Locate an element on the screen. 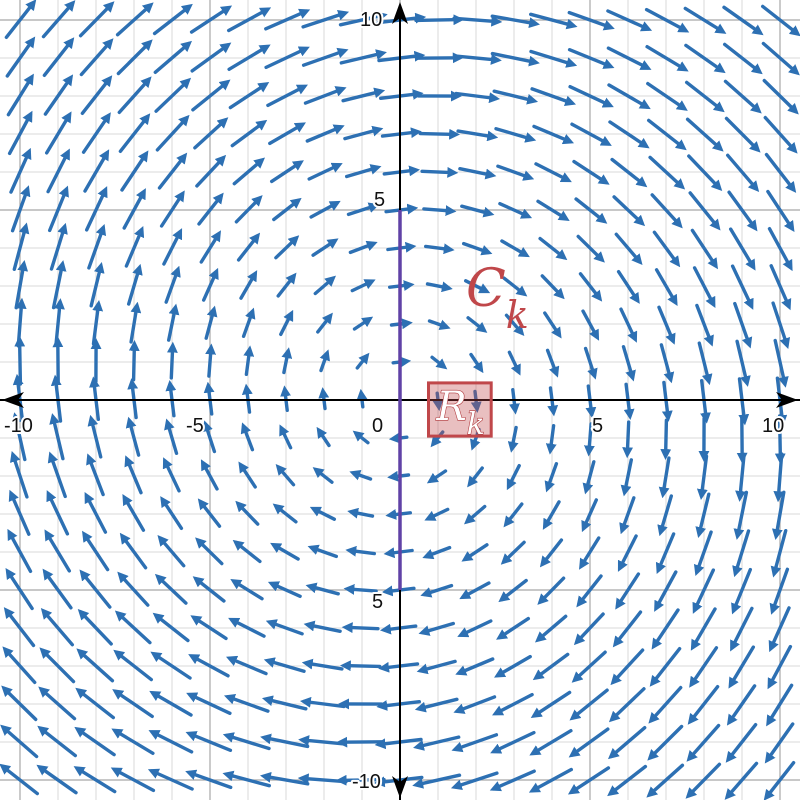 This screenshot has height=800, width=800. x-tick-label: 10 is located at coordinates (773, 426).